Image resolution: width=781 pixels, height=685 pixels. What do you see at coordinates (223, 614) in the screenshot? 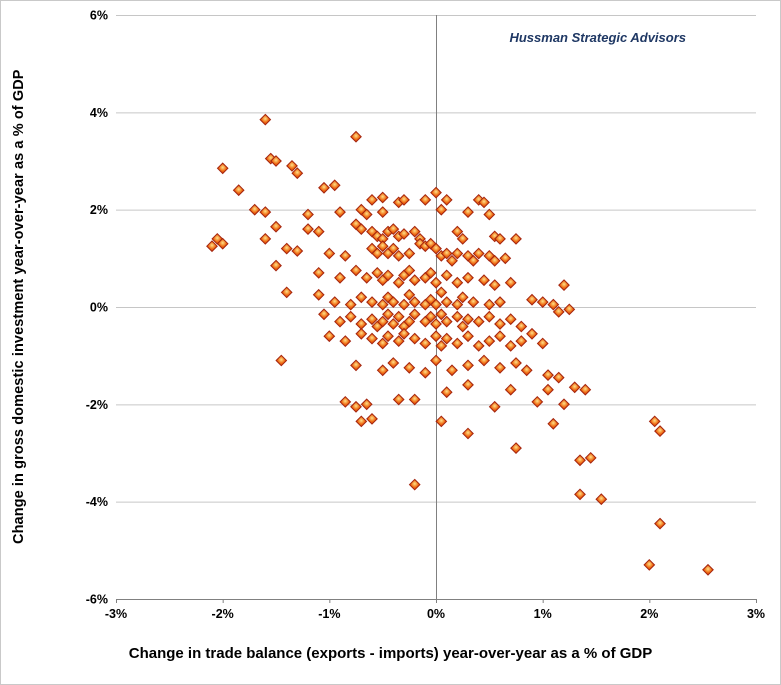
I see `x-tick-label: -2%` at bounding box center [223, 614].